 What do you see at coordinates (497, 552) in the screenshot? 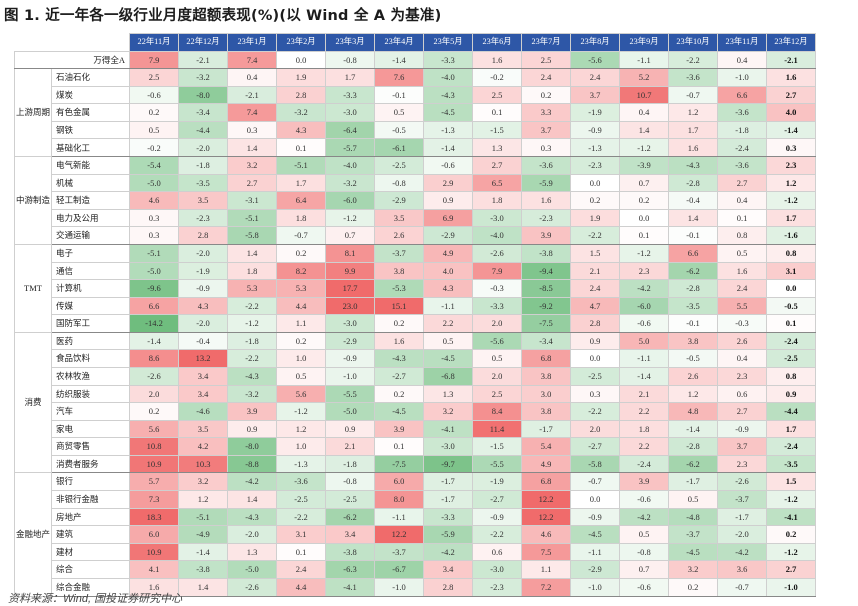
I see `value-cell: 0.6` at bounding box center [497, 552].